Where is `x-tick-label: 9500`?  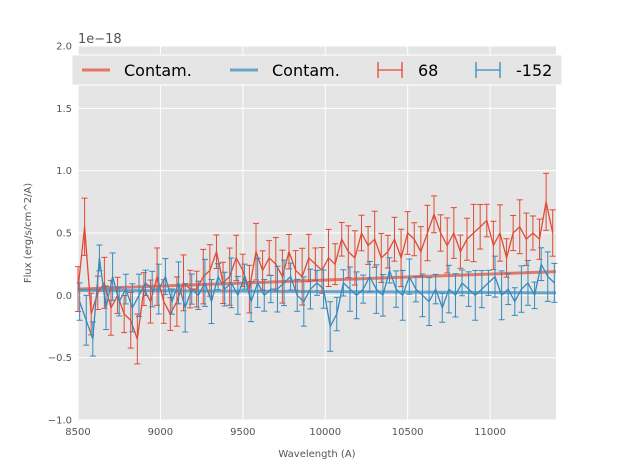 x-tick-label: 9500 is located at coordinates (242, 432).